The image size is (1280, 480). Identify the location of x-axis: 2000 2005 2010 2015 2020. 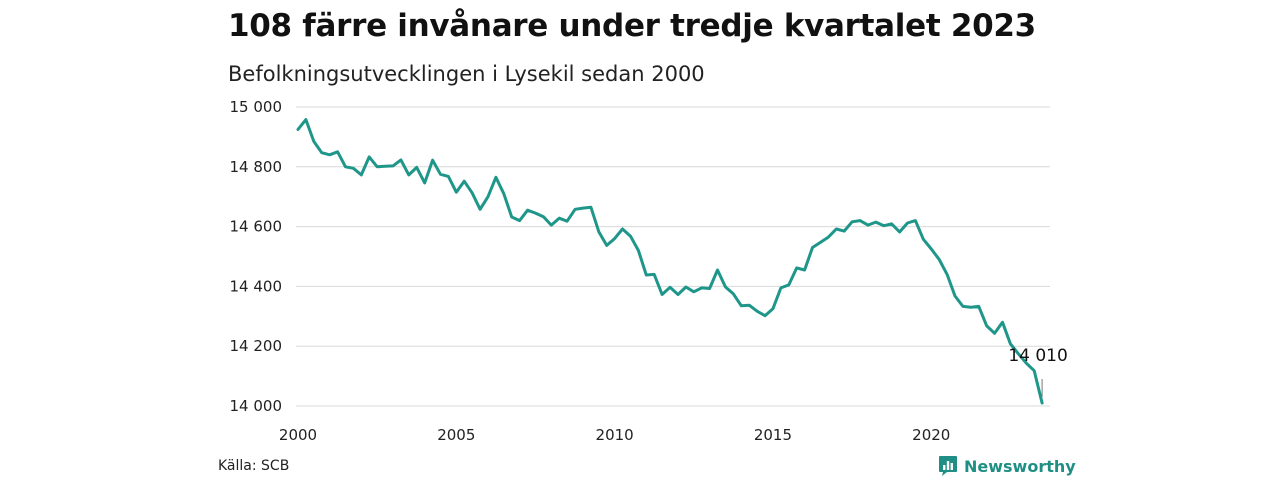
(614, 435).